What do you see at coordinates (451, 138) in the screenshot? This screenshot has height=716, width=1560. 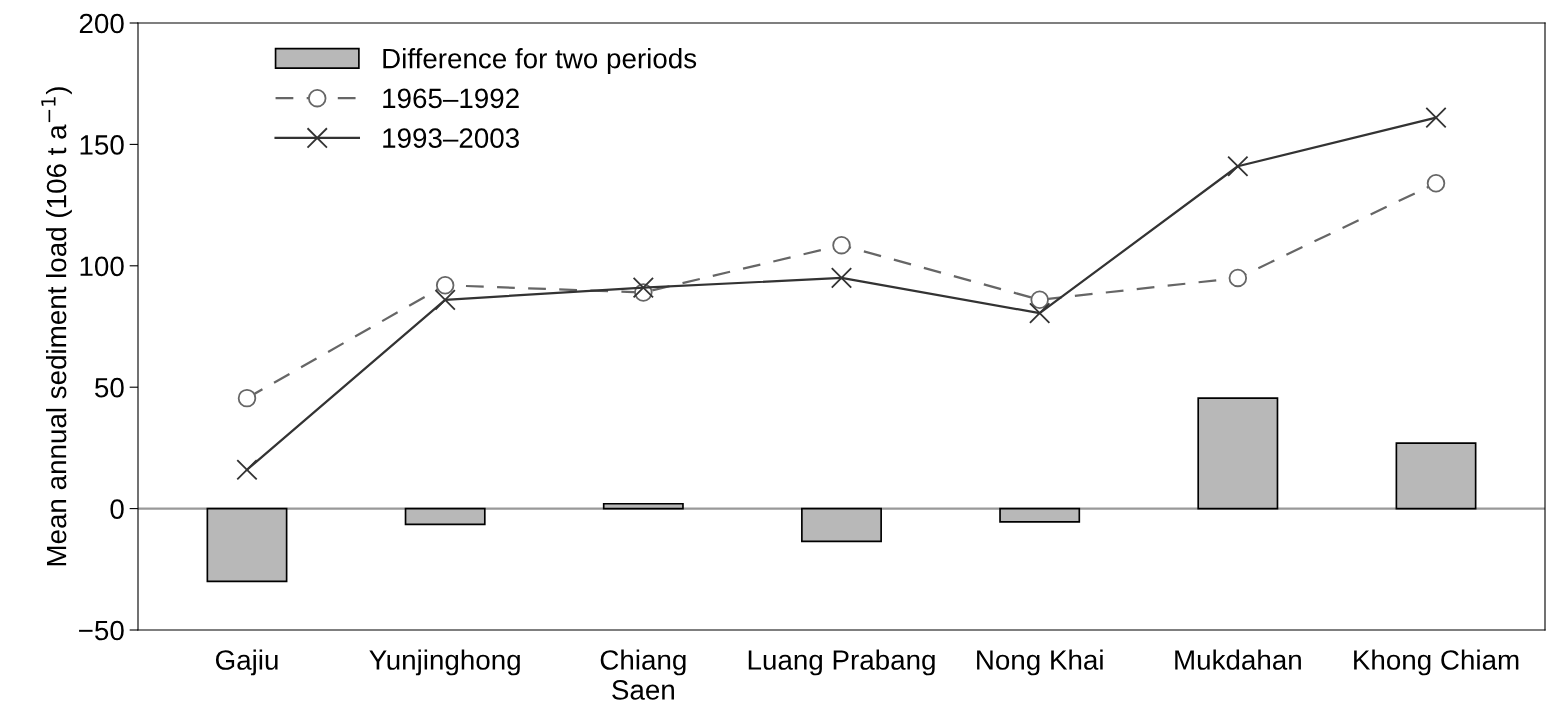 I see `legend-label: 1993–2003` at bounding box center [451, 138].